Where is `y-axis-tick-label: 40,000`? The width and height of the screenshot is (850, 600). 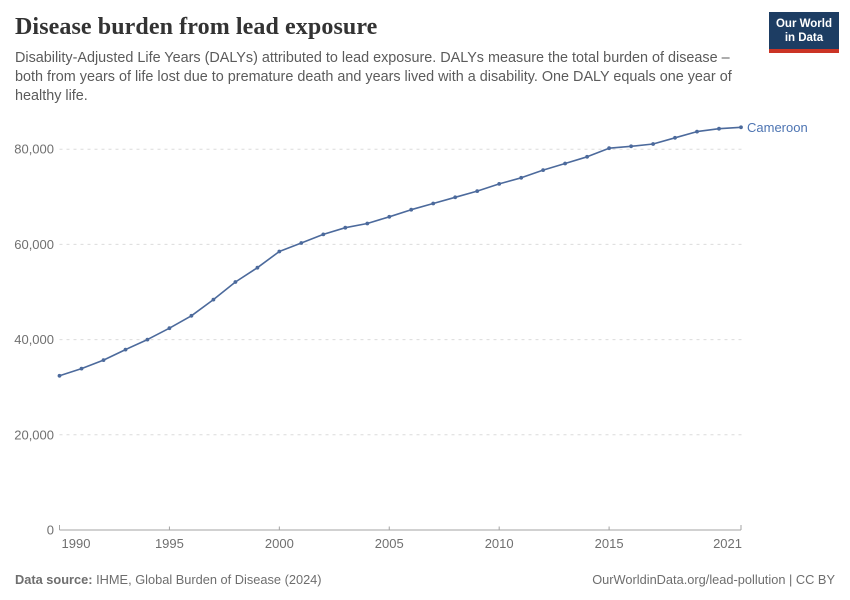
y-axis-tick-label: 40,000 is located at coordinates (34, 339).